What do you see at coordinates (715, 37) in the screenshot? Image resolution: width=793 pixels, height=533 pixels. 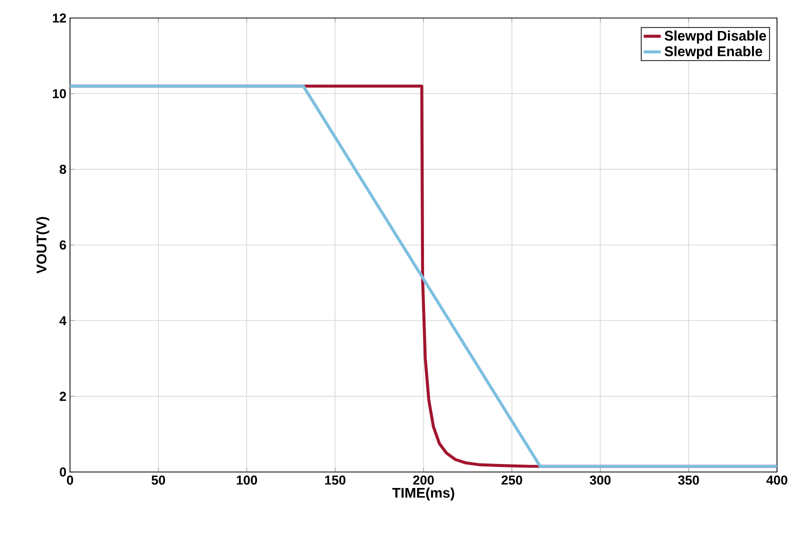 I see `legend-label: Slewpd Disable` at bounding box center [715, 37].